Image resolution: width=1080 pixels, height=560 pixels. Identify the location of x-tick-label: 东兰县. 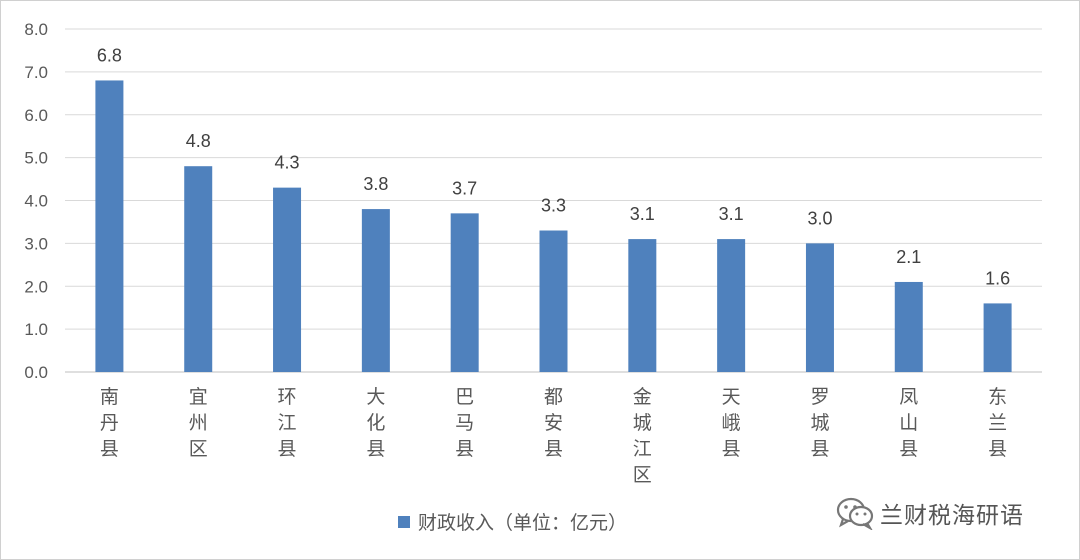
(997, 423).